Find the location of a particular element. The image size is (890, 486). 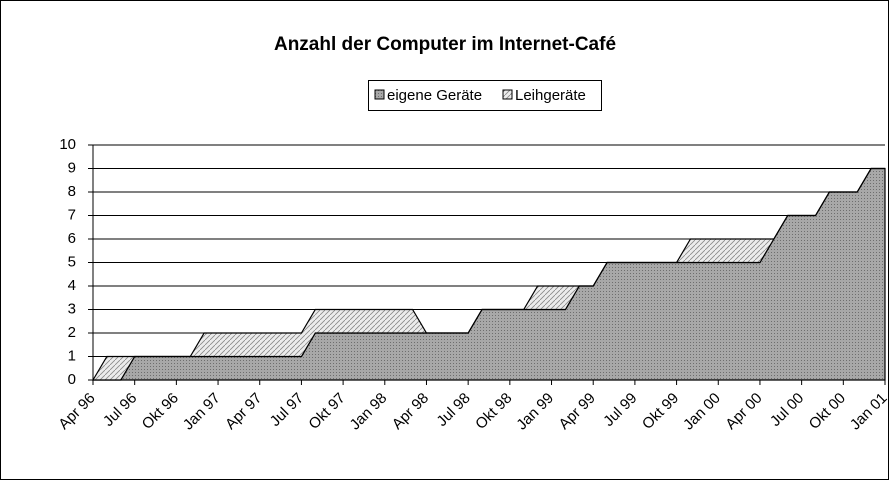

legend-label: Leihgeräte is located at coordinates (550, 95).